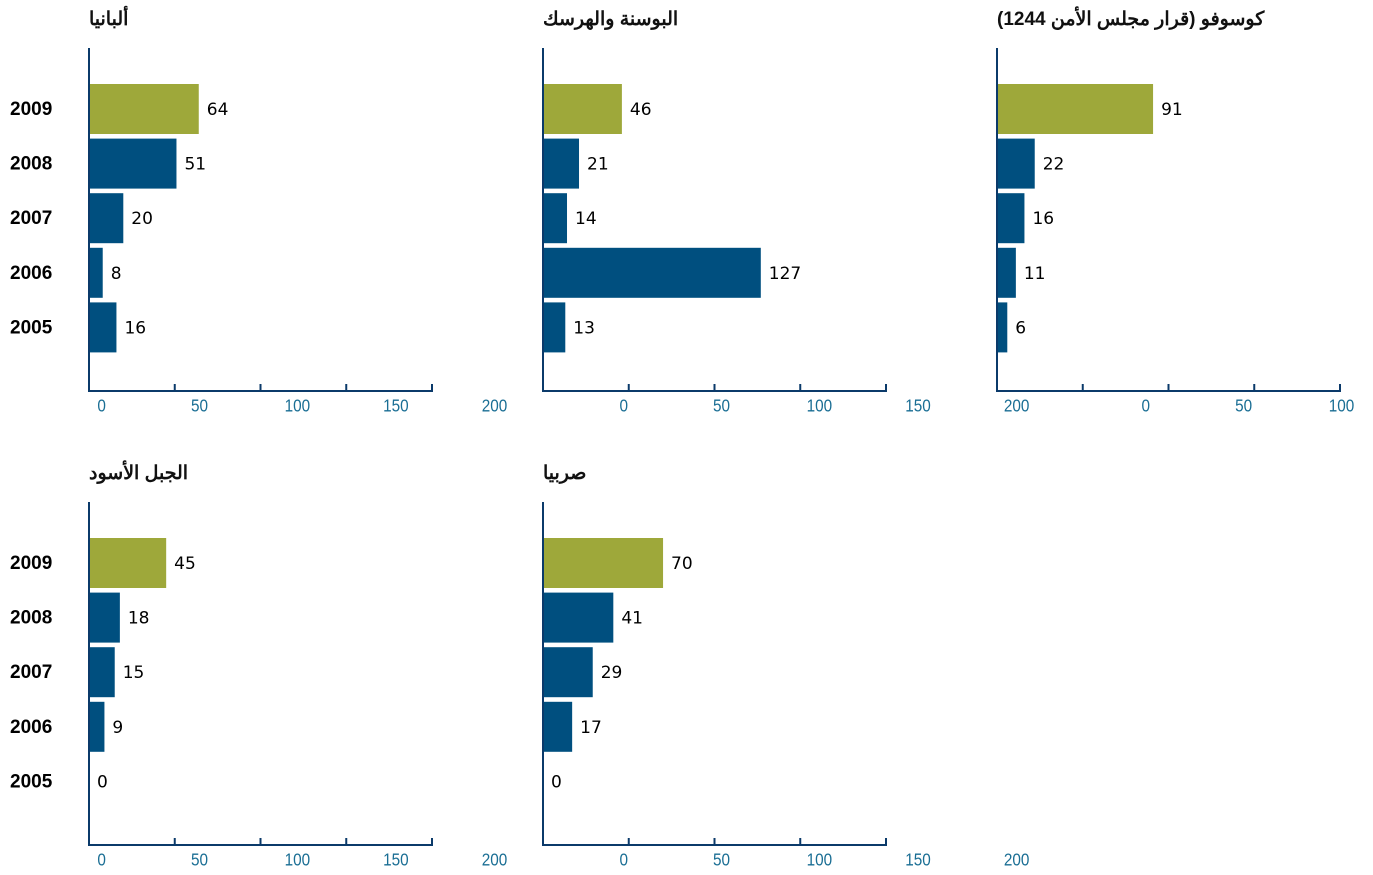  What do you see at coordinates (1020, 328) in the screenshot?
I see `value-label: 6` at bounding box center [1020, 328].